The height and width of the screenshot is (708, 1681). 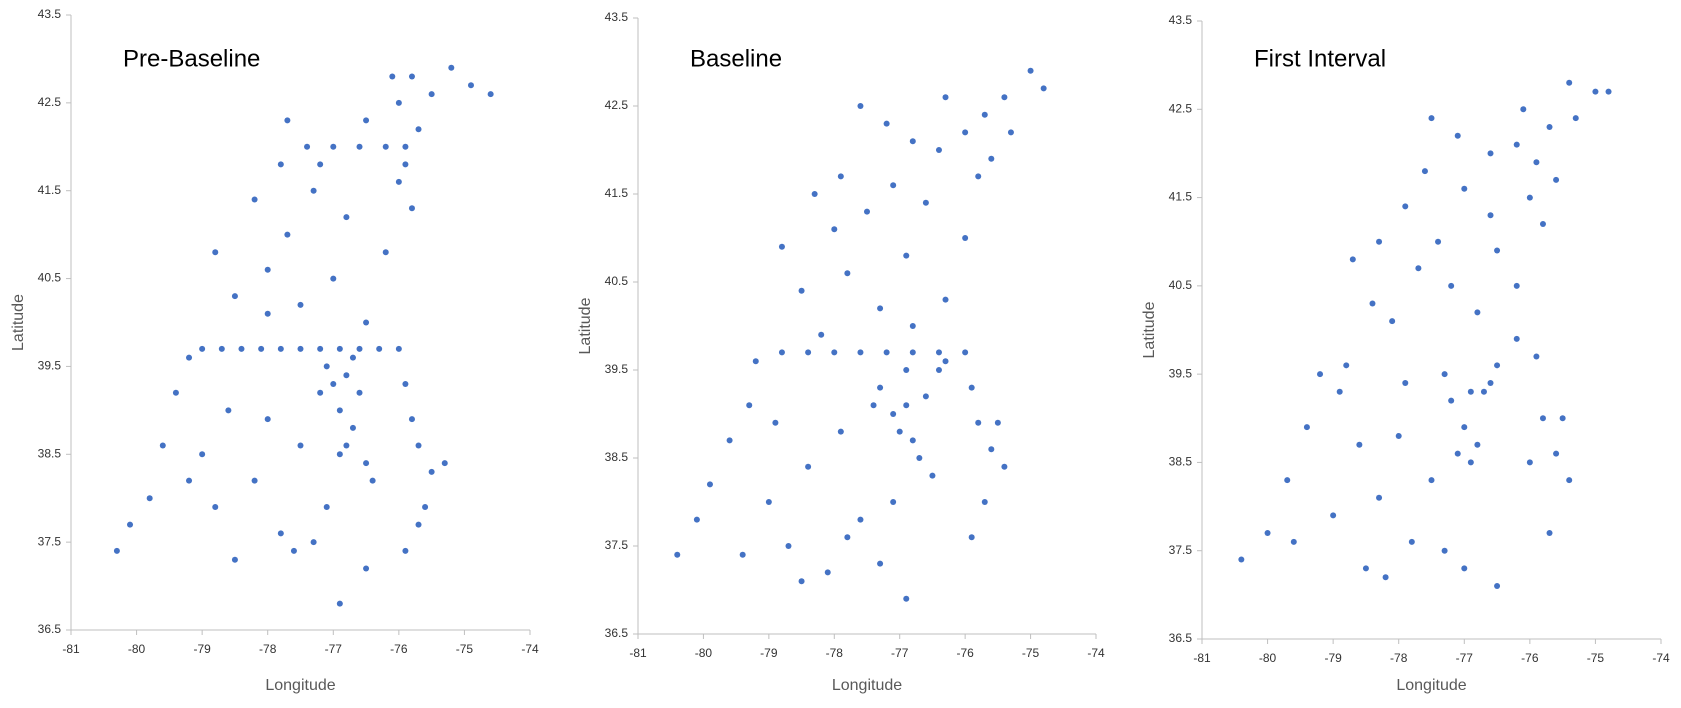 What do you see at coordinates (1181, 638) in the screenshot?
I see `y-tick-label: 36.5` at bounding box center [1181, 638].